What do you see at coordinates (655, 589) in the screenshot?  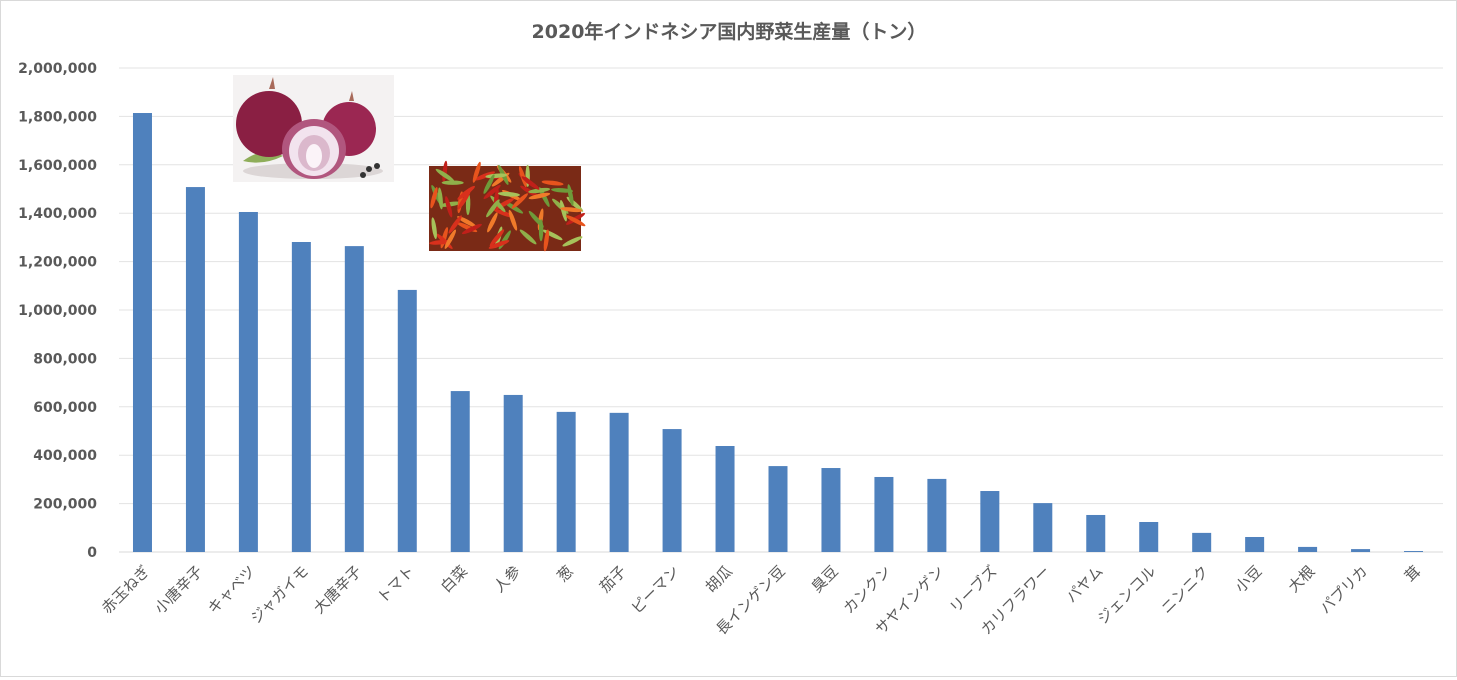 I see `x-tick-label: ピーマン` at bounding box center [655, 589].